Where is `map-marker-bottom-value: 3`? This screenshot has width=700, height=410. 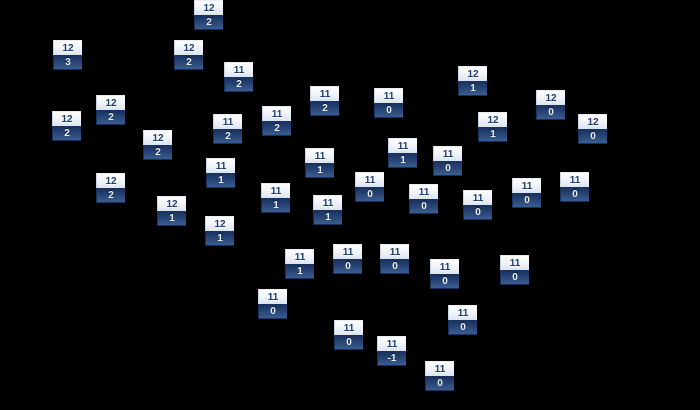 map-marker-bottom-value: 3 is located at coordinates (67, 62).